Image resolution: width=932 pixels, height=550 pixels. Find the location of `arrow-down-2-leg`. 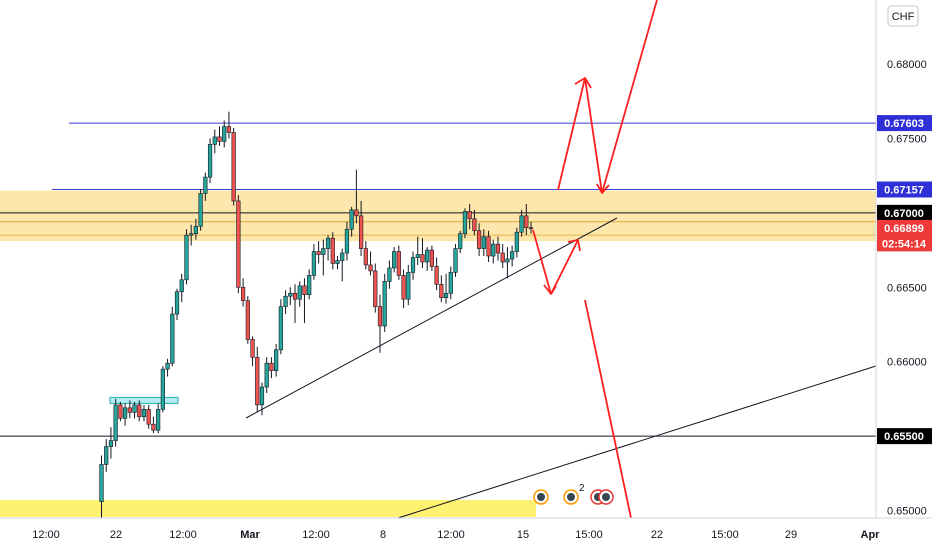

arrow-down-2-leg is located at coordinates (593, 135).